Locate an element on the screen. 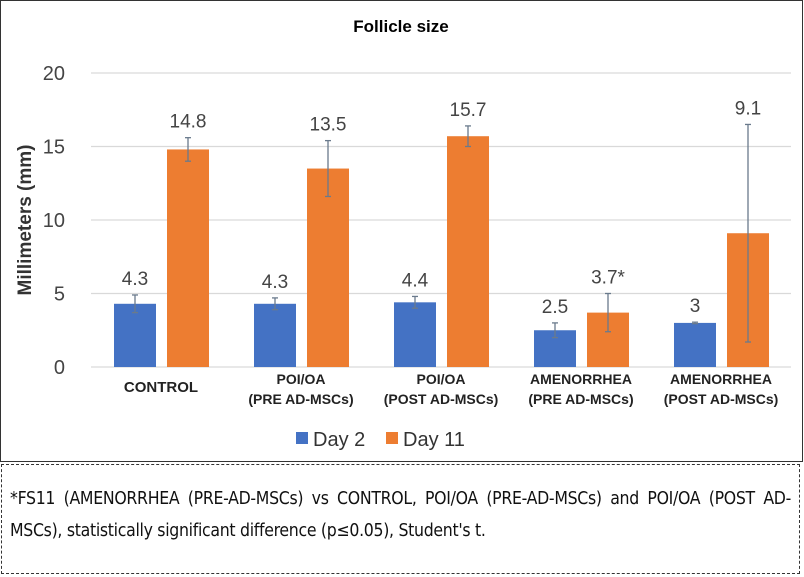 This screenshot has width=804, height=577. chart-title: Follicle size is located at coordinates (400, 26).